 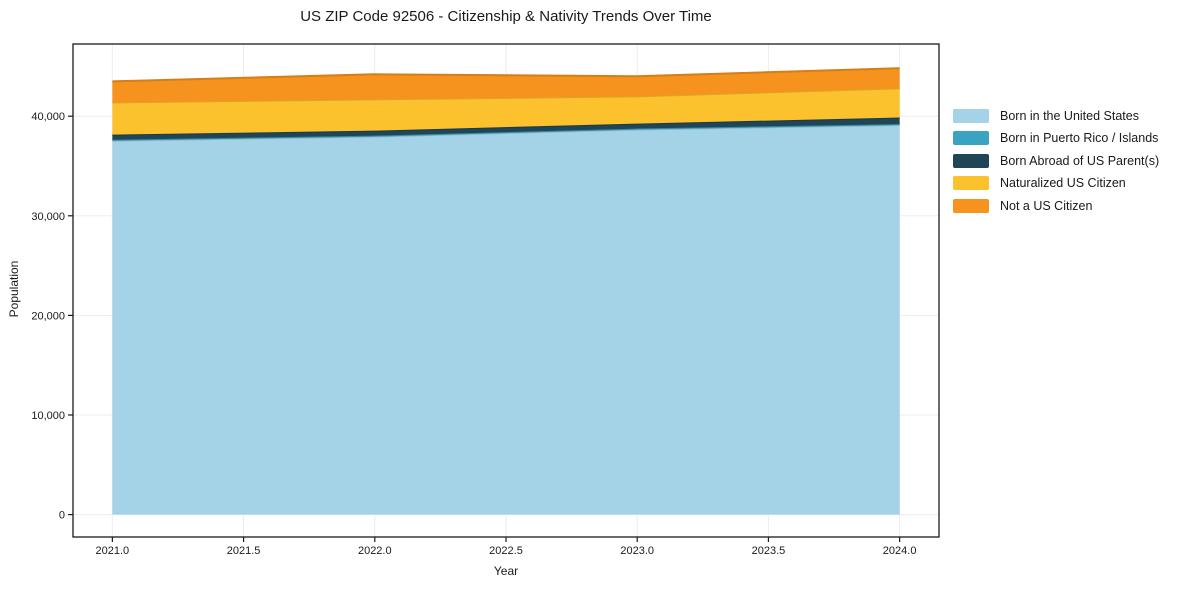 I want to click on y-tick-label: 40,000, so click(x=48, y=117).